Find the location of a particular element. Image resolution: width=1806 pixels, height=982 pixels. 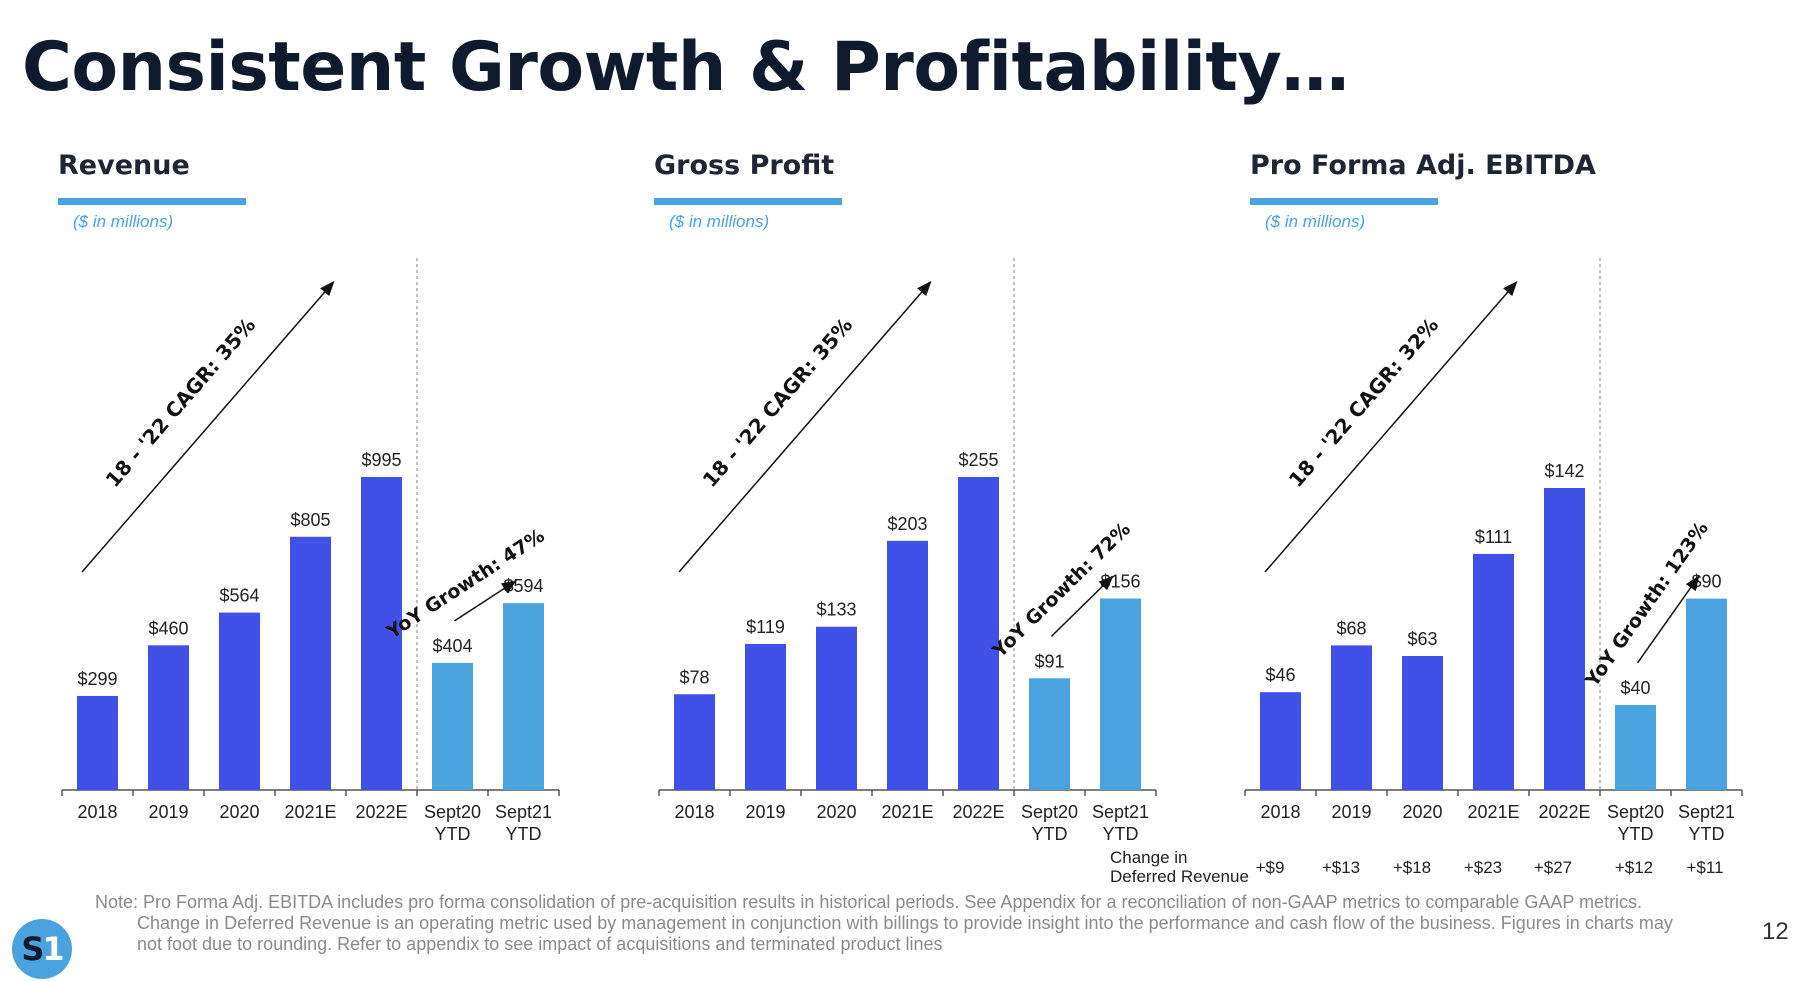

revenue-unit-note: ($ in millions) is located at coordinates (123, 221).